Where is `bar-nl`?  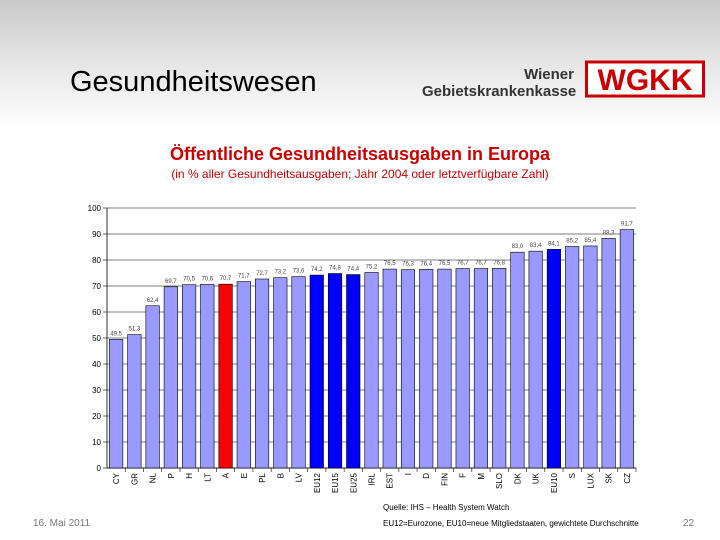 bar-nl is located at coordinates (152, 387).